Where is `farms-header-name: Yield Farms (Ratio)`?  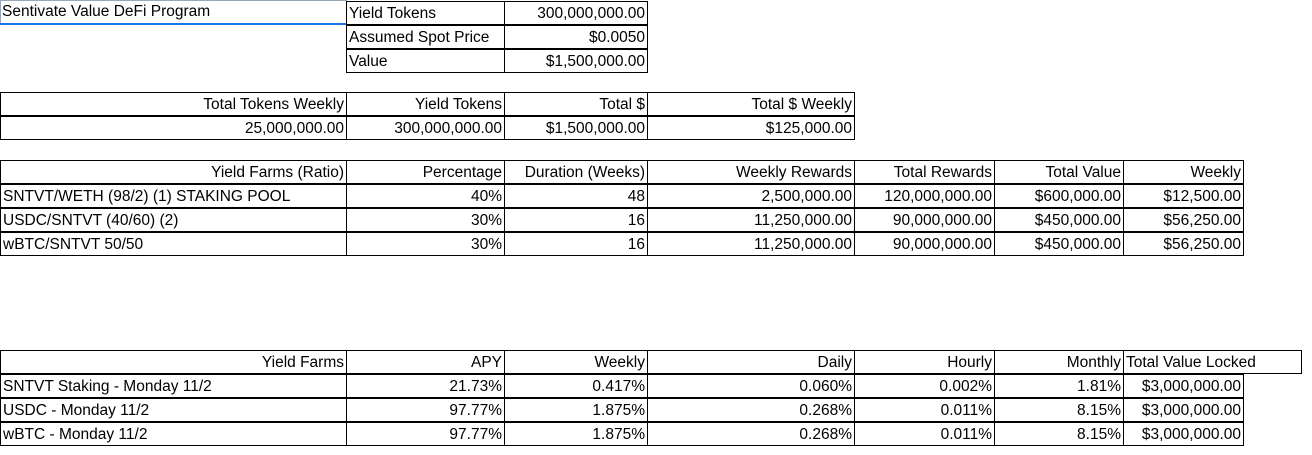 farms-header-name: Yield Farms (Ratio) is located at coordinates (173, 172).